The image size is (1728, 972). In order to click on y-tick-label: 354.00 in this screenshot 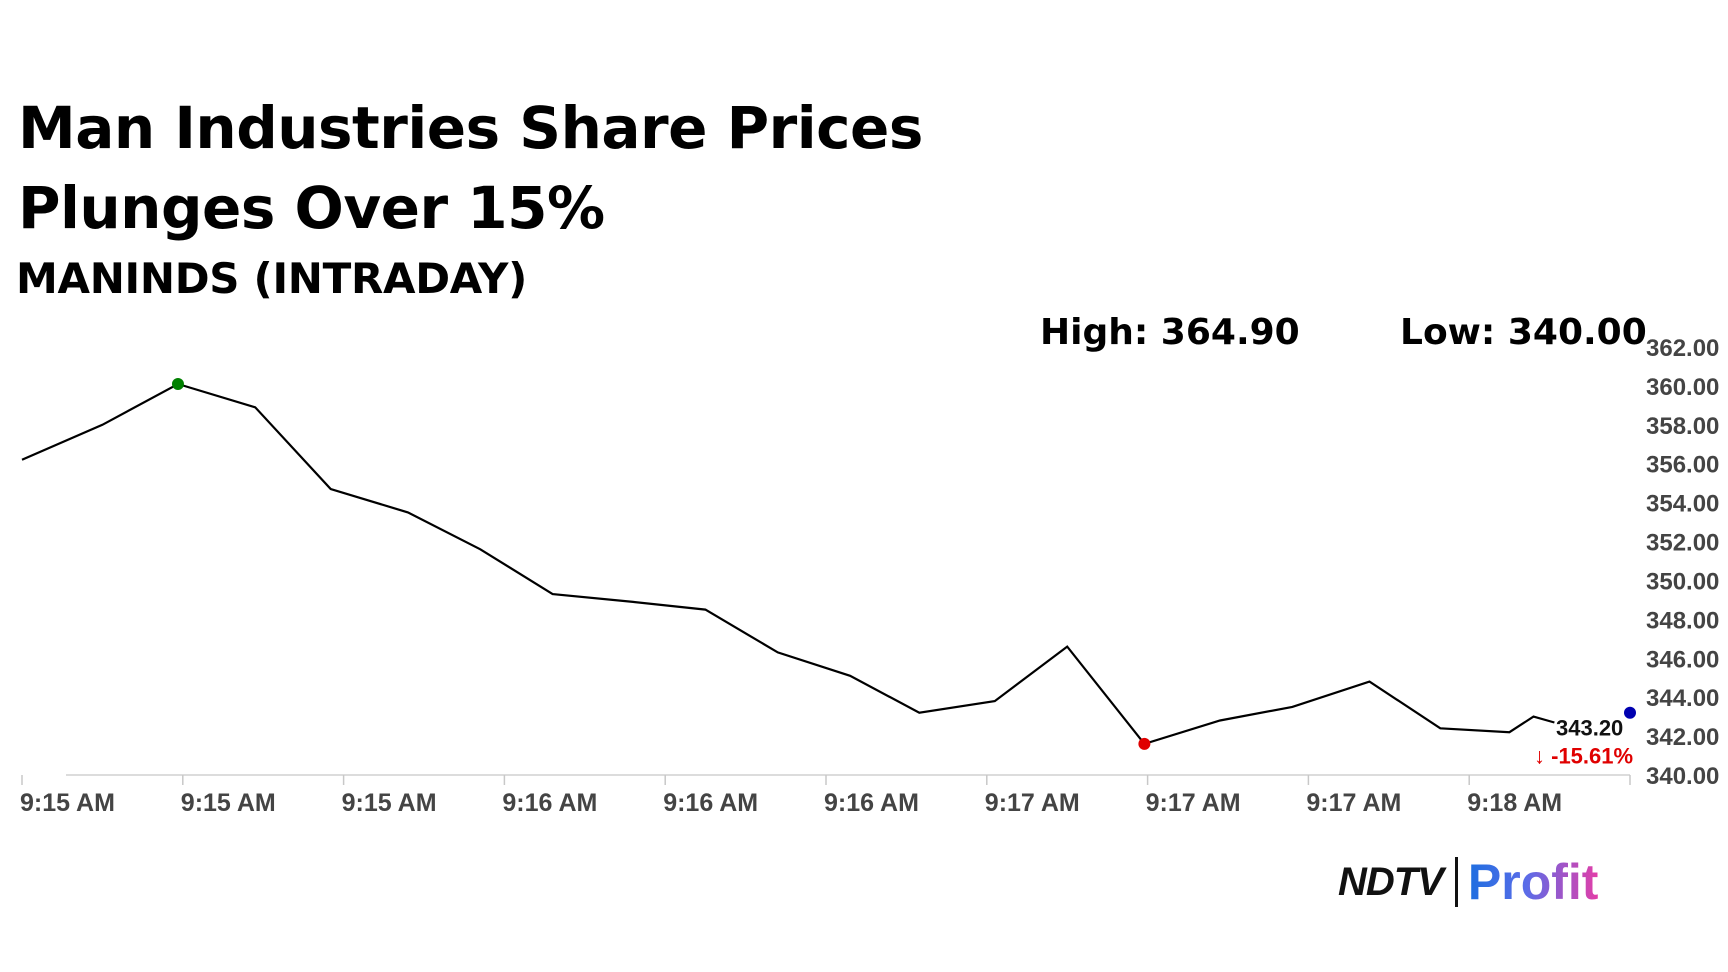, I will do `click(1682, 504)`.